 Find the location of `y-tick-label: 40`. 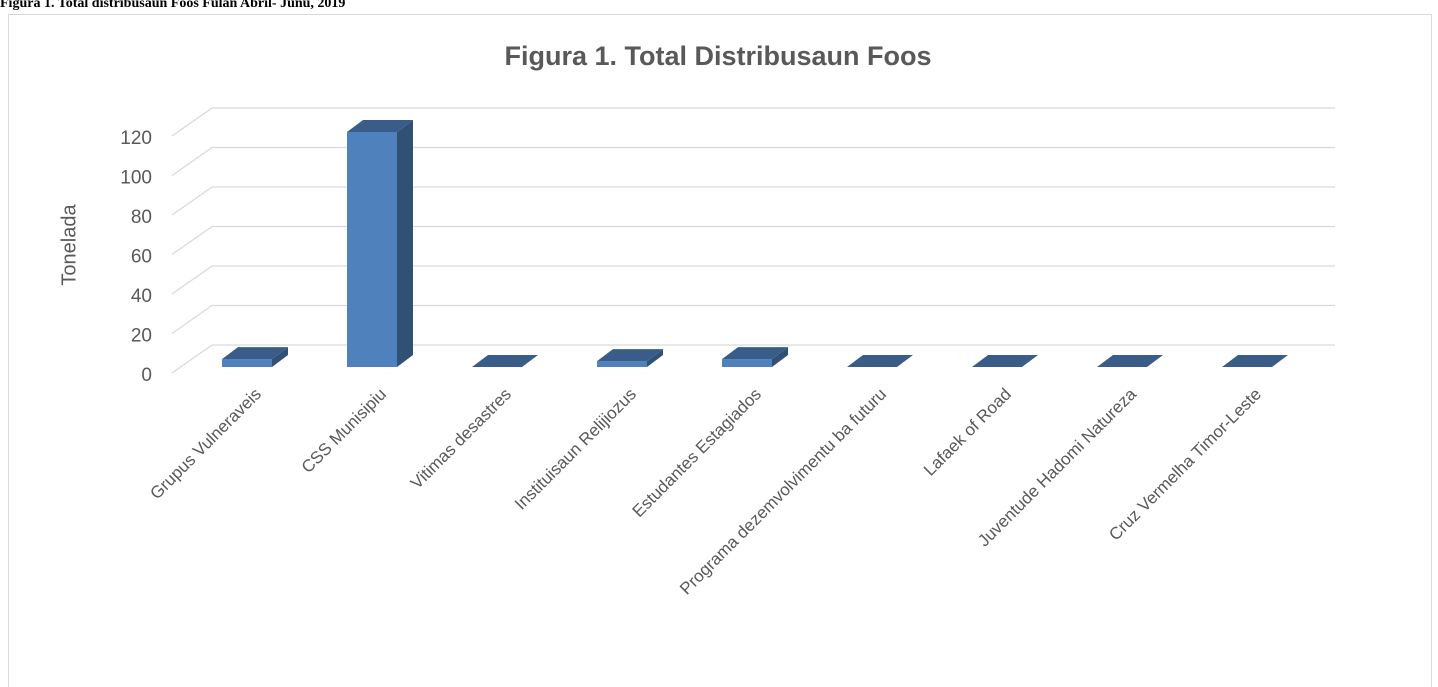

y-tick-label: 40 is located at coordinates (141, 296).